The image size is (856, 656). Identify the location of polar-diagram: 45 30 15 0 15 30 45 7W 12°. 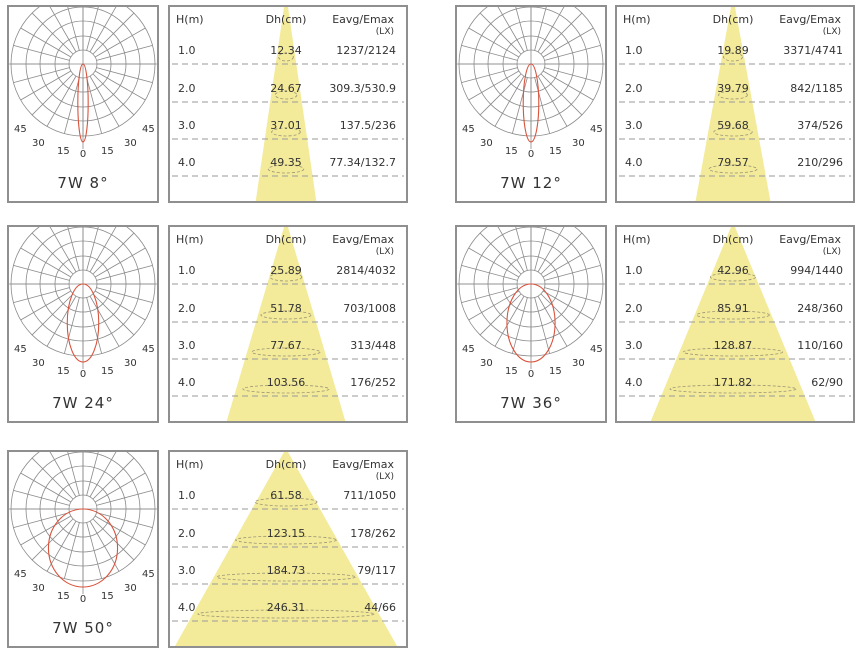
(531, 104).